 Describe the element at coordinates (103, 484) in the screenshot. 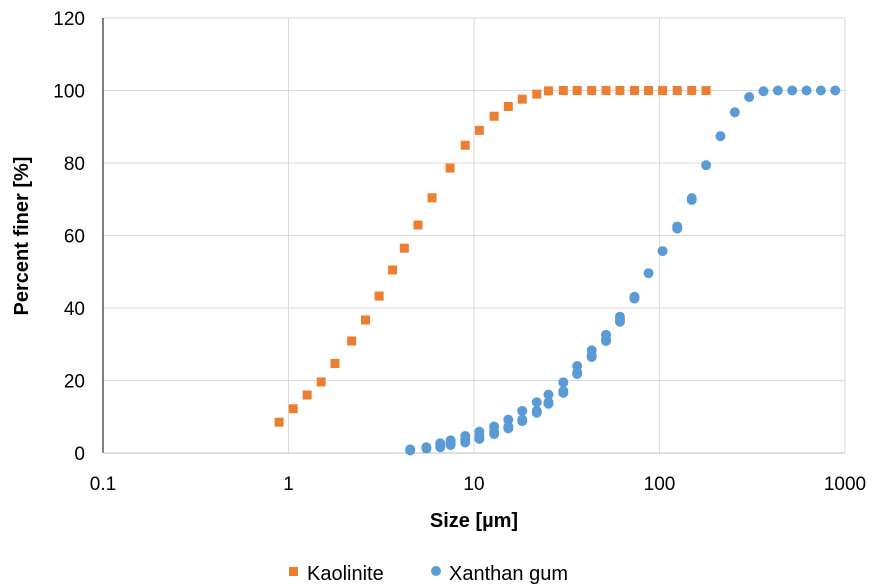

I see `x-tick-label: 0.1` at that location.